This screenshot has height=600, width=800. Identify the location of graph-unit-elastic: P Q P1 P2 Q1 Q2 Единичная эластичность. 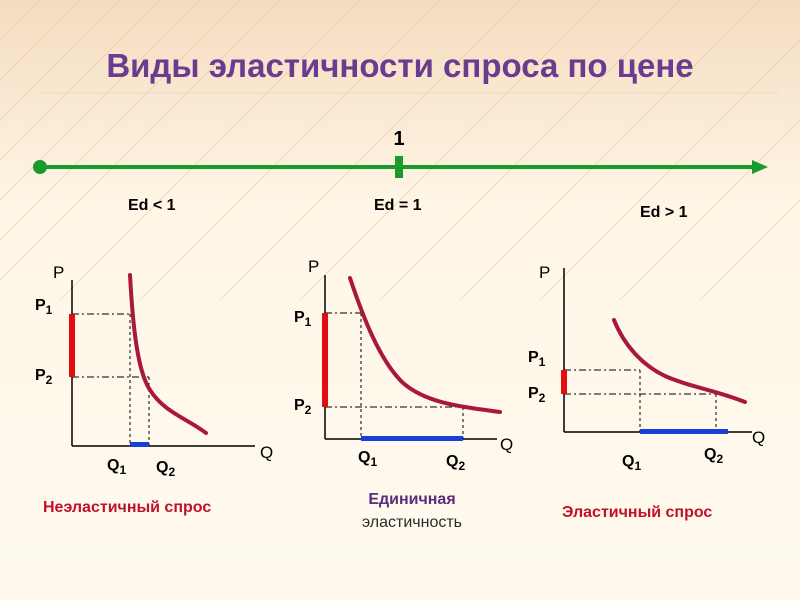
(403, 394).